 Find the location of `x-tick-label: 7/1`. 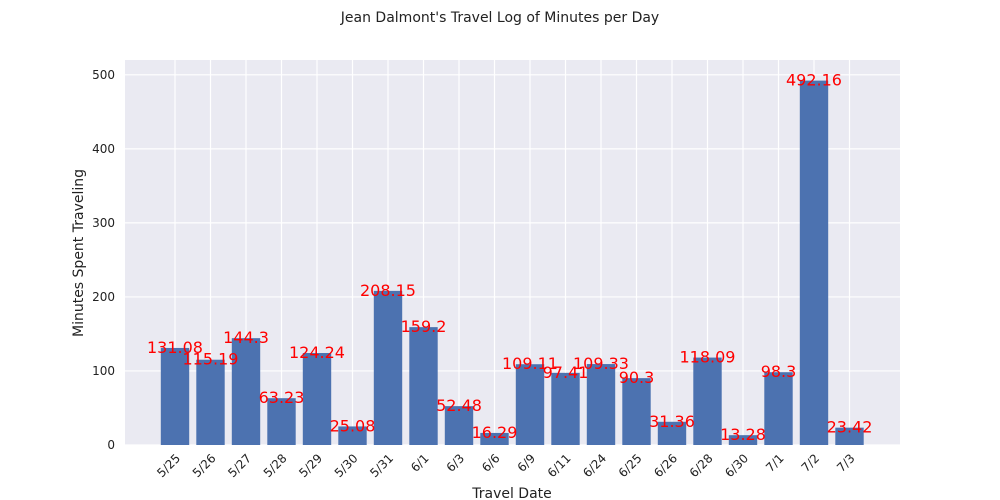

x-tick-label: 7/1 is located at coordinates (775, 463).